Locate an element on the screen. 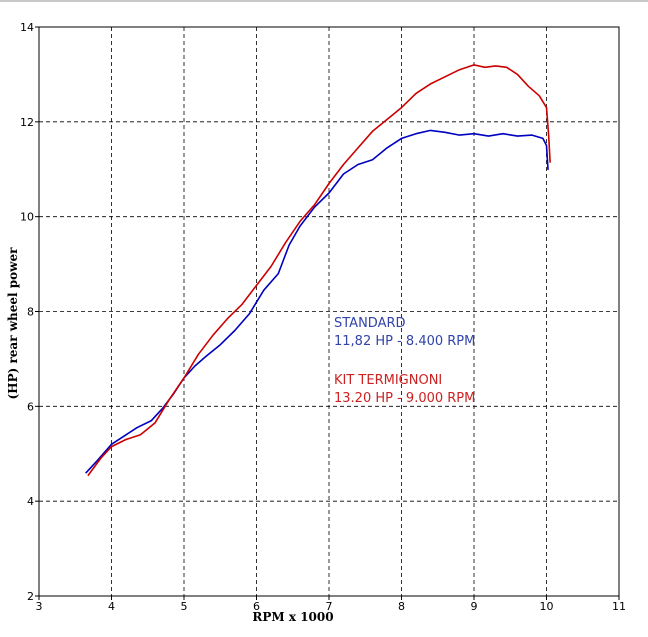 Image resolution: width=648 pixels, height=637 pixels. x-tick-label: 4 is located at coordinates (111, 606).